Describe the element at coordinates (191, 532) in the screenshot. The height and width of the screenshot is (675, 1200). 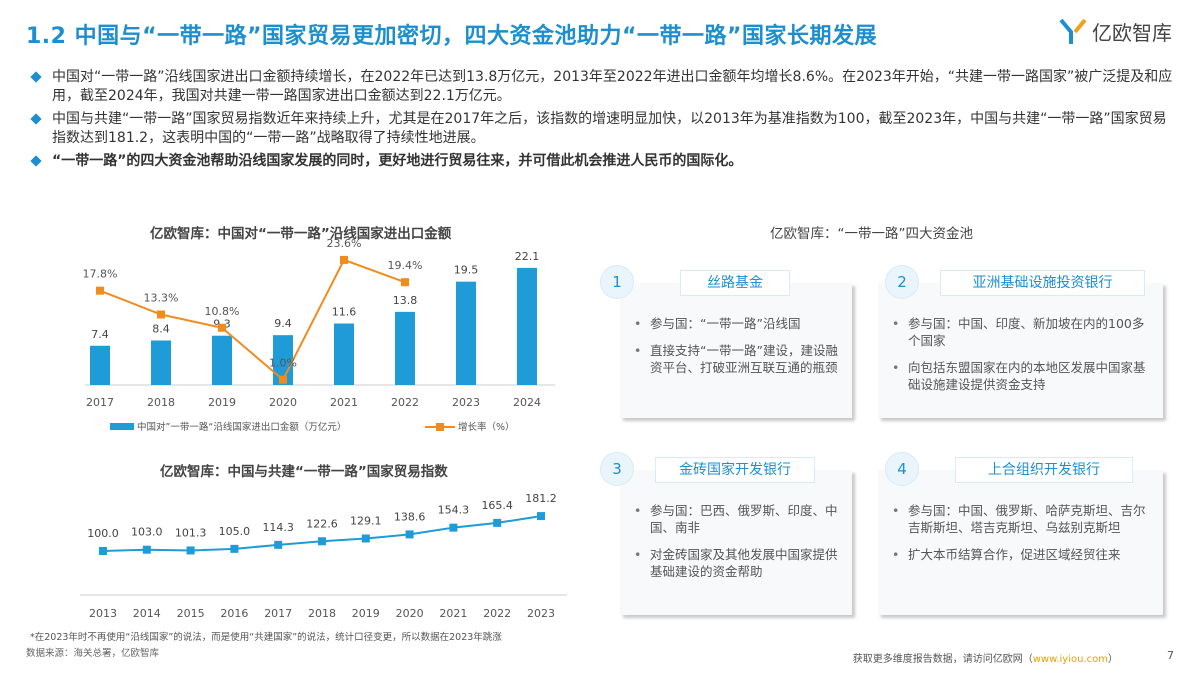
I see `index-label-2015: 101.3` at that location.